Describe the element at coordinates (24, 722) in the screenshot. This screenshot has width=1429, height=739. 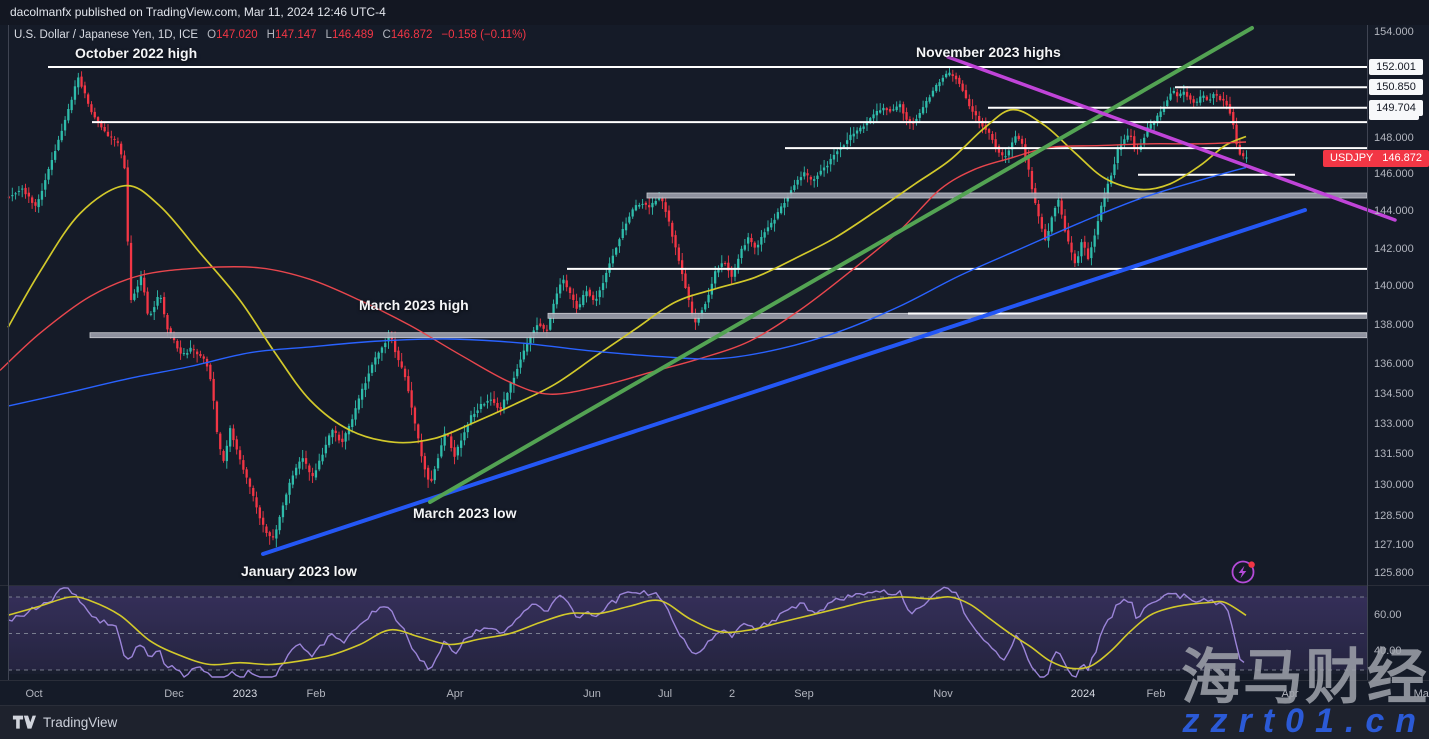
I see `tradingview-logo` at that location.